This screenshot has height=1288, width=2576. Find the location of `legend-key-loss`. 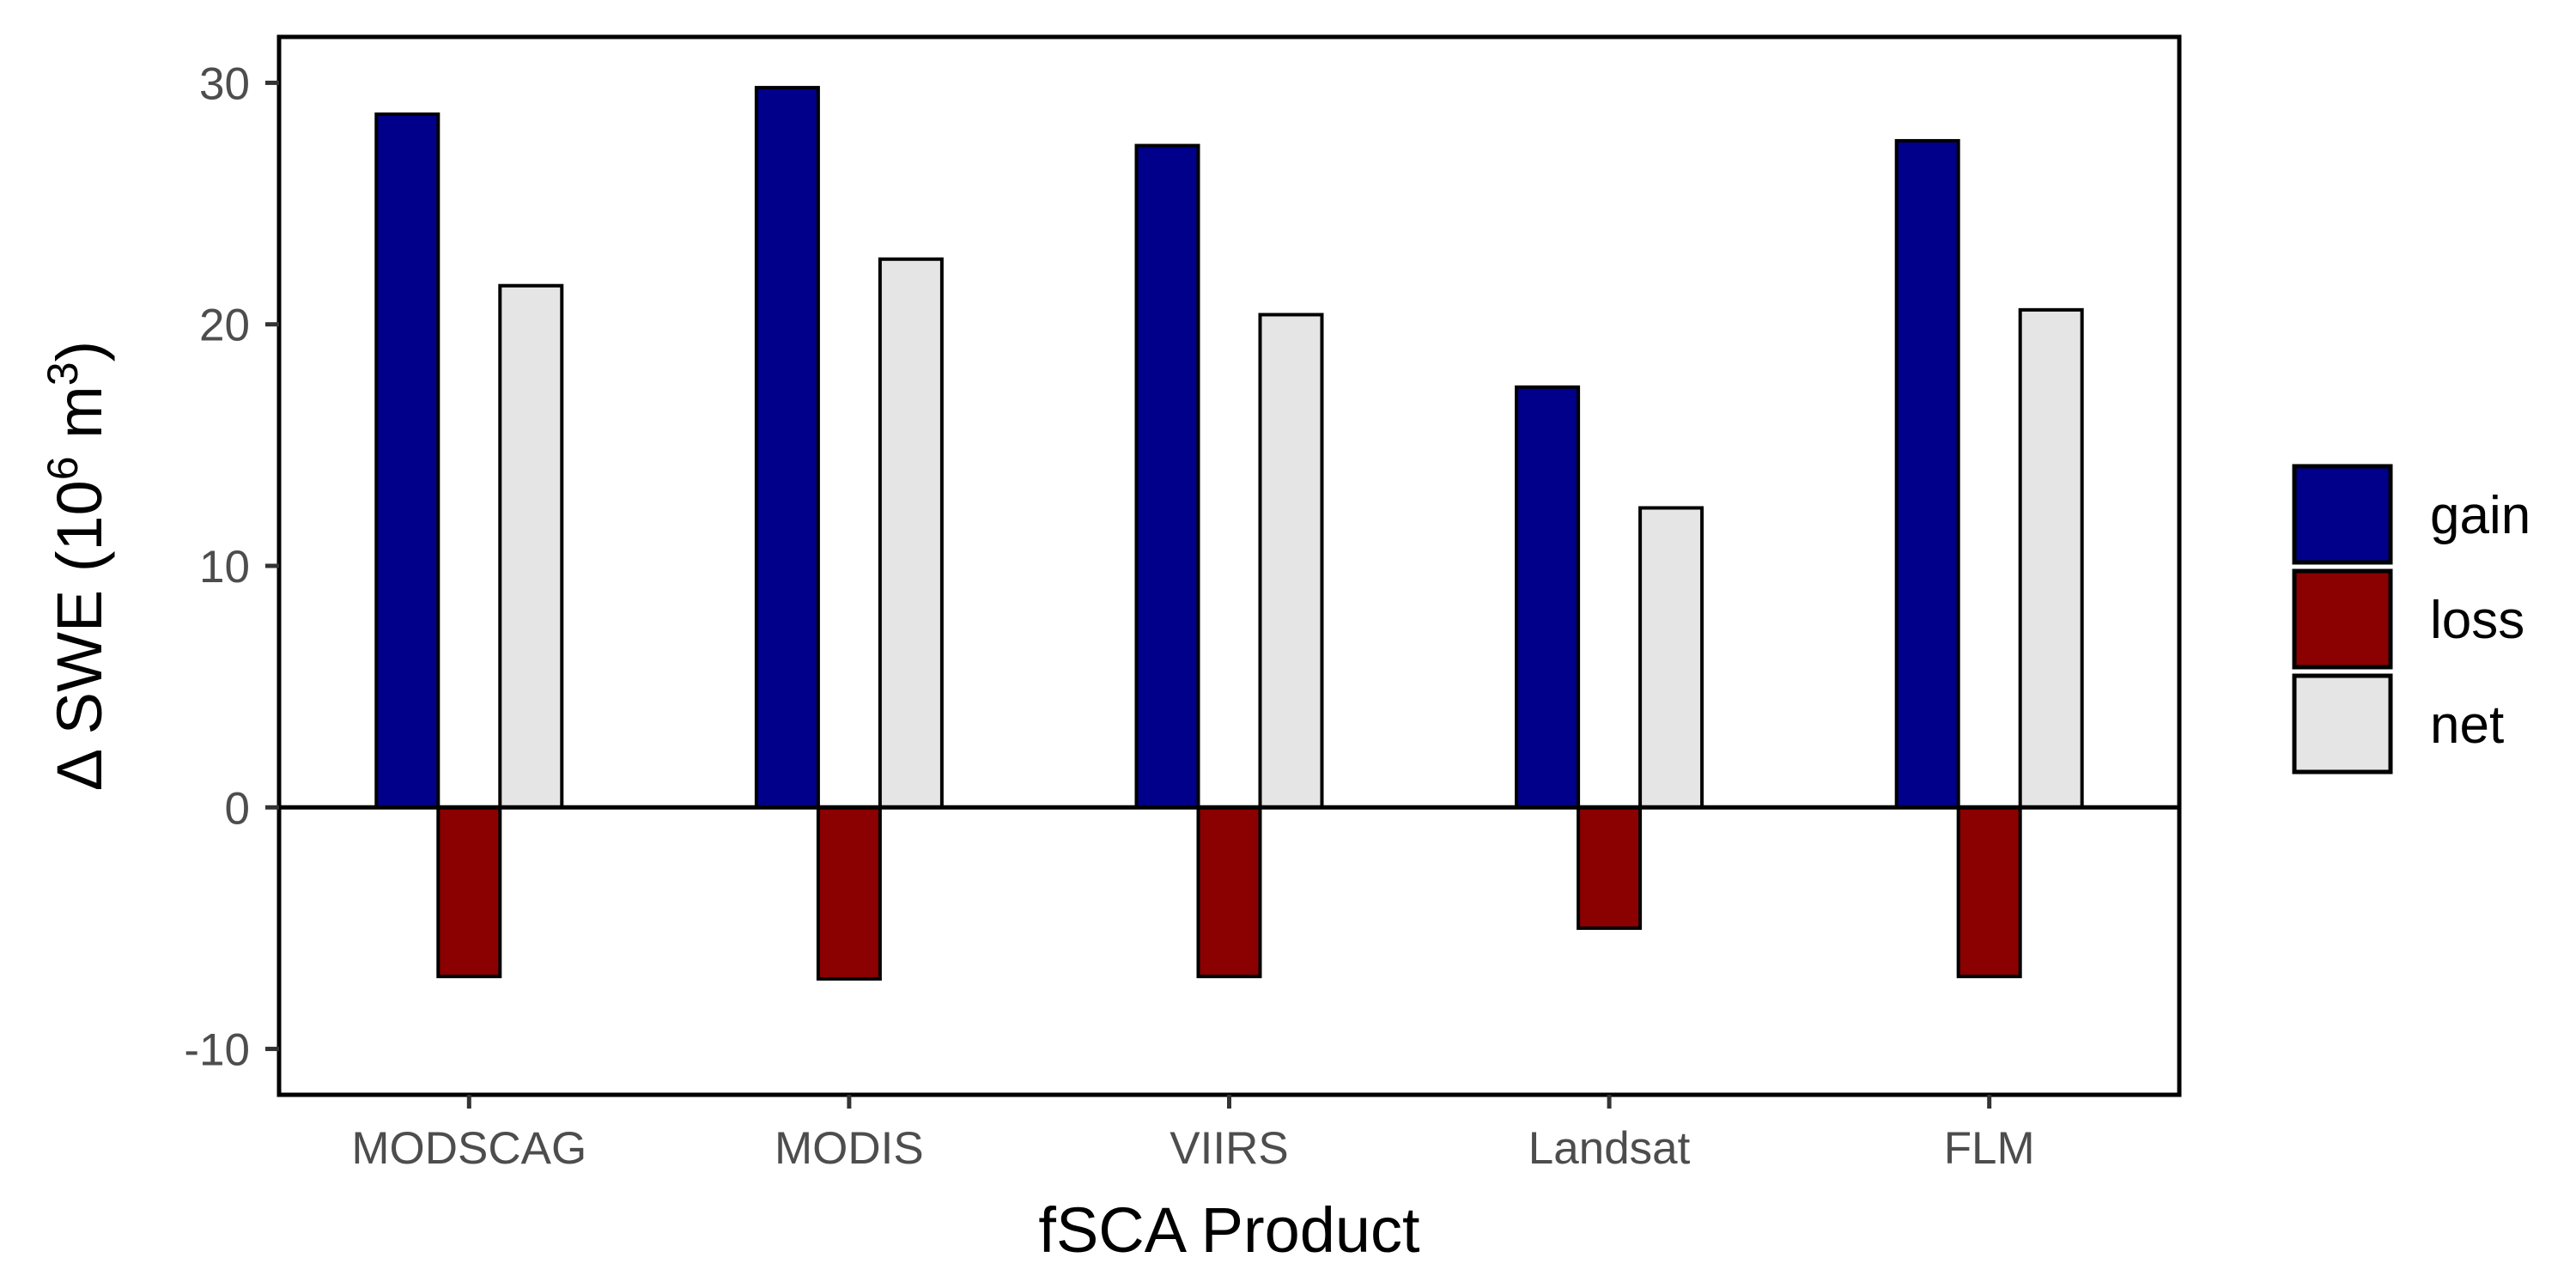

legend-key-loss is located at coordinates (2342, 619).